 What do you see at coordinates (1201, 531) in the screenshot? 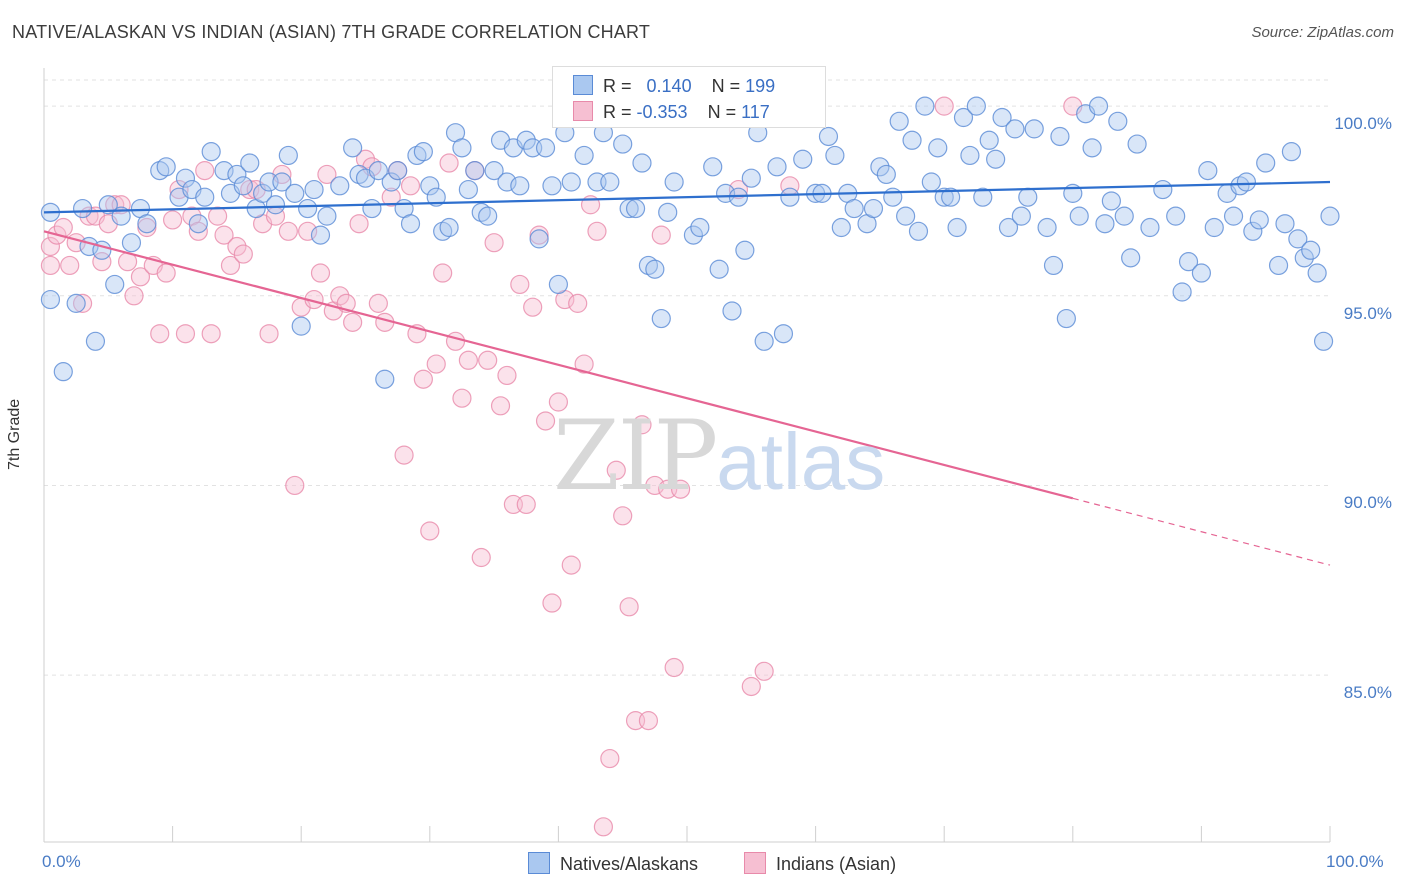
I see `indians-trend-line-extrapolated` at bounding box center [1201, 531].